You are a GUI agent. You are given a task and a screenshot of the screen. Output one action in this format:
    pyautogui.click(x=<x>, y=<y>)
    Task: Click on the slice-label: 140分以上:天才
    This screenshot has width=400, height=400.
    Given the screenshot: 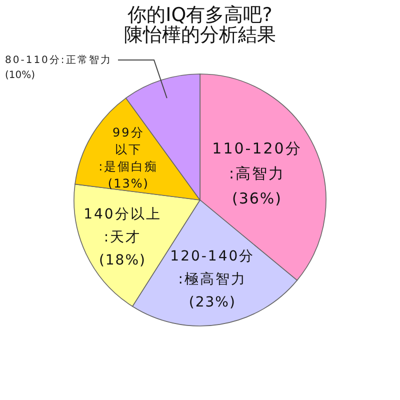 What is the action you would take?
    pyautogui.click(x=123, y=226)
    